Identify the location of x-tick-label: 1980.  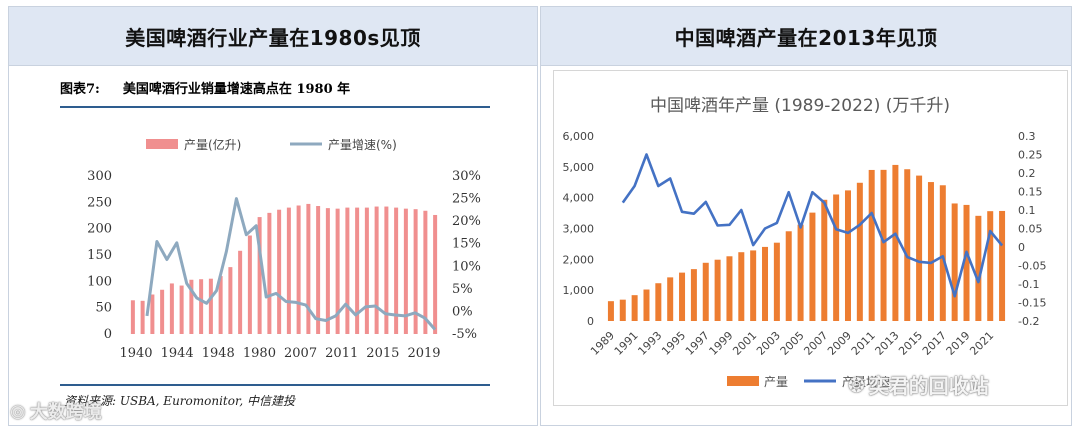
(259, 353).